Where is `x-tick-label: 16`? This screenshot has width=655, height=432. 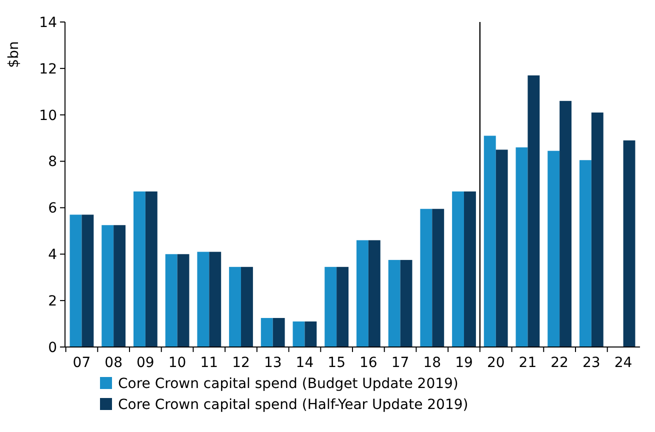 x-tick-label: 16 is located at coordinates (369, 363).